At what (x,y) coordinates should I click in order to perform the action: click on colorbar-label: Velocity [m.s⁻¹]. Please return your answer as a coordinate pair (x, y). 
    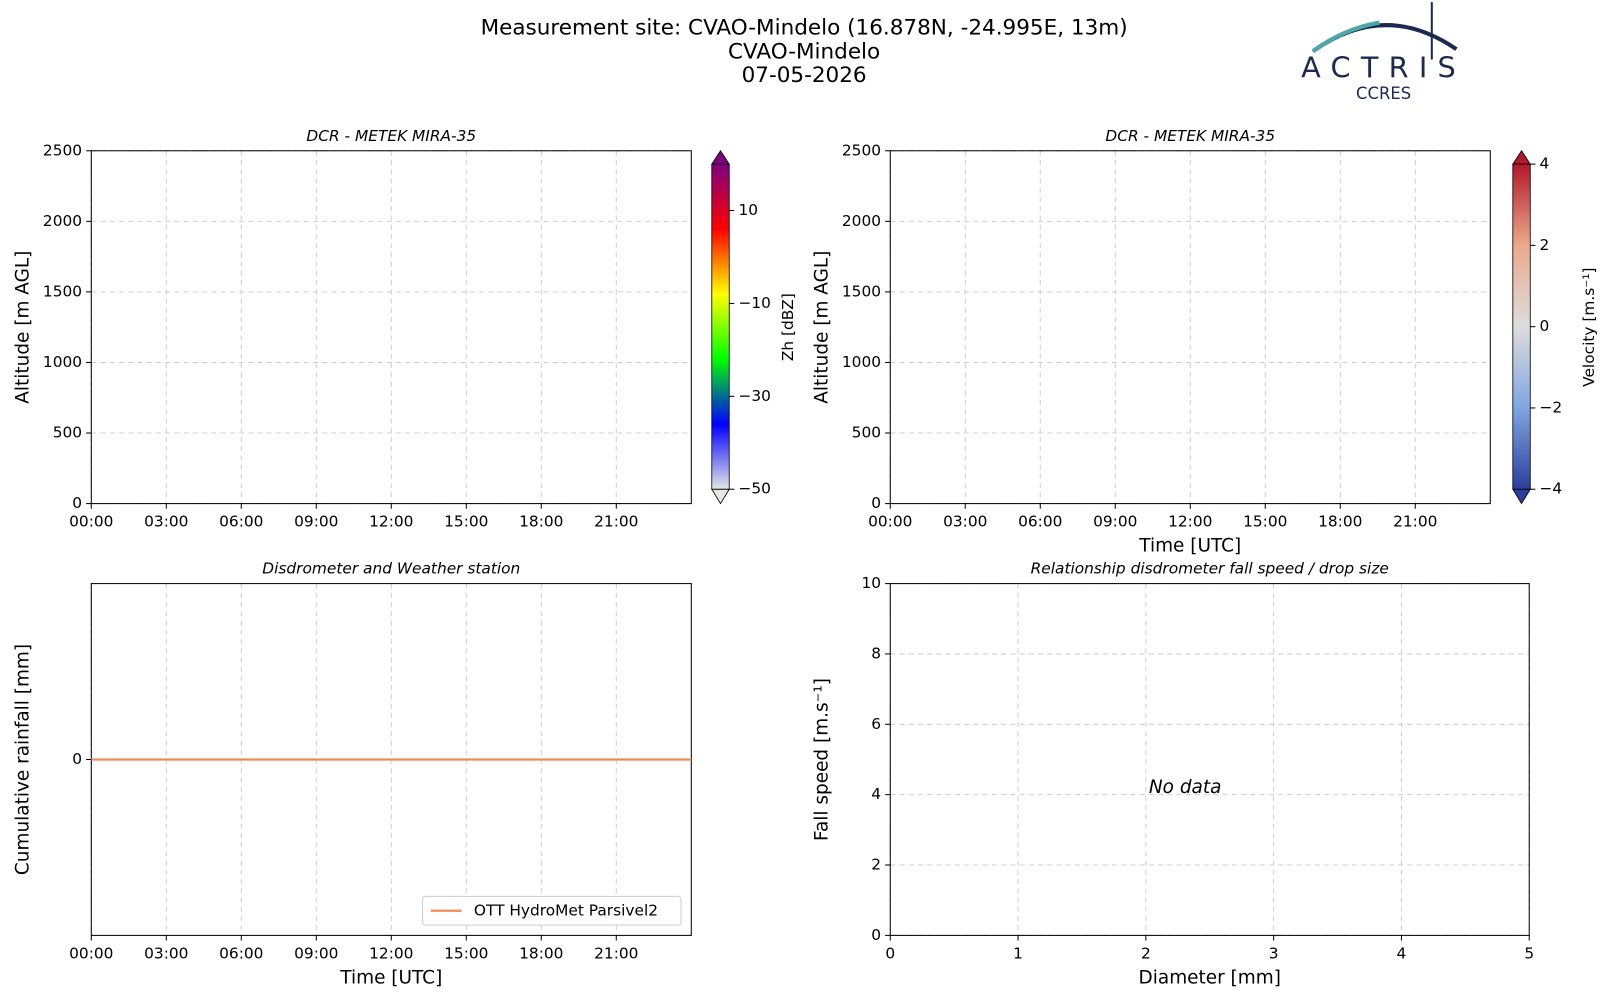
    Looking at the image, I should click on (1589, 326).